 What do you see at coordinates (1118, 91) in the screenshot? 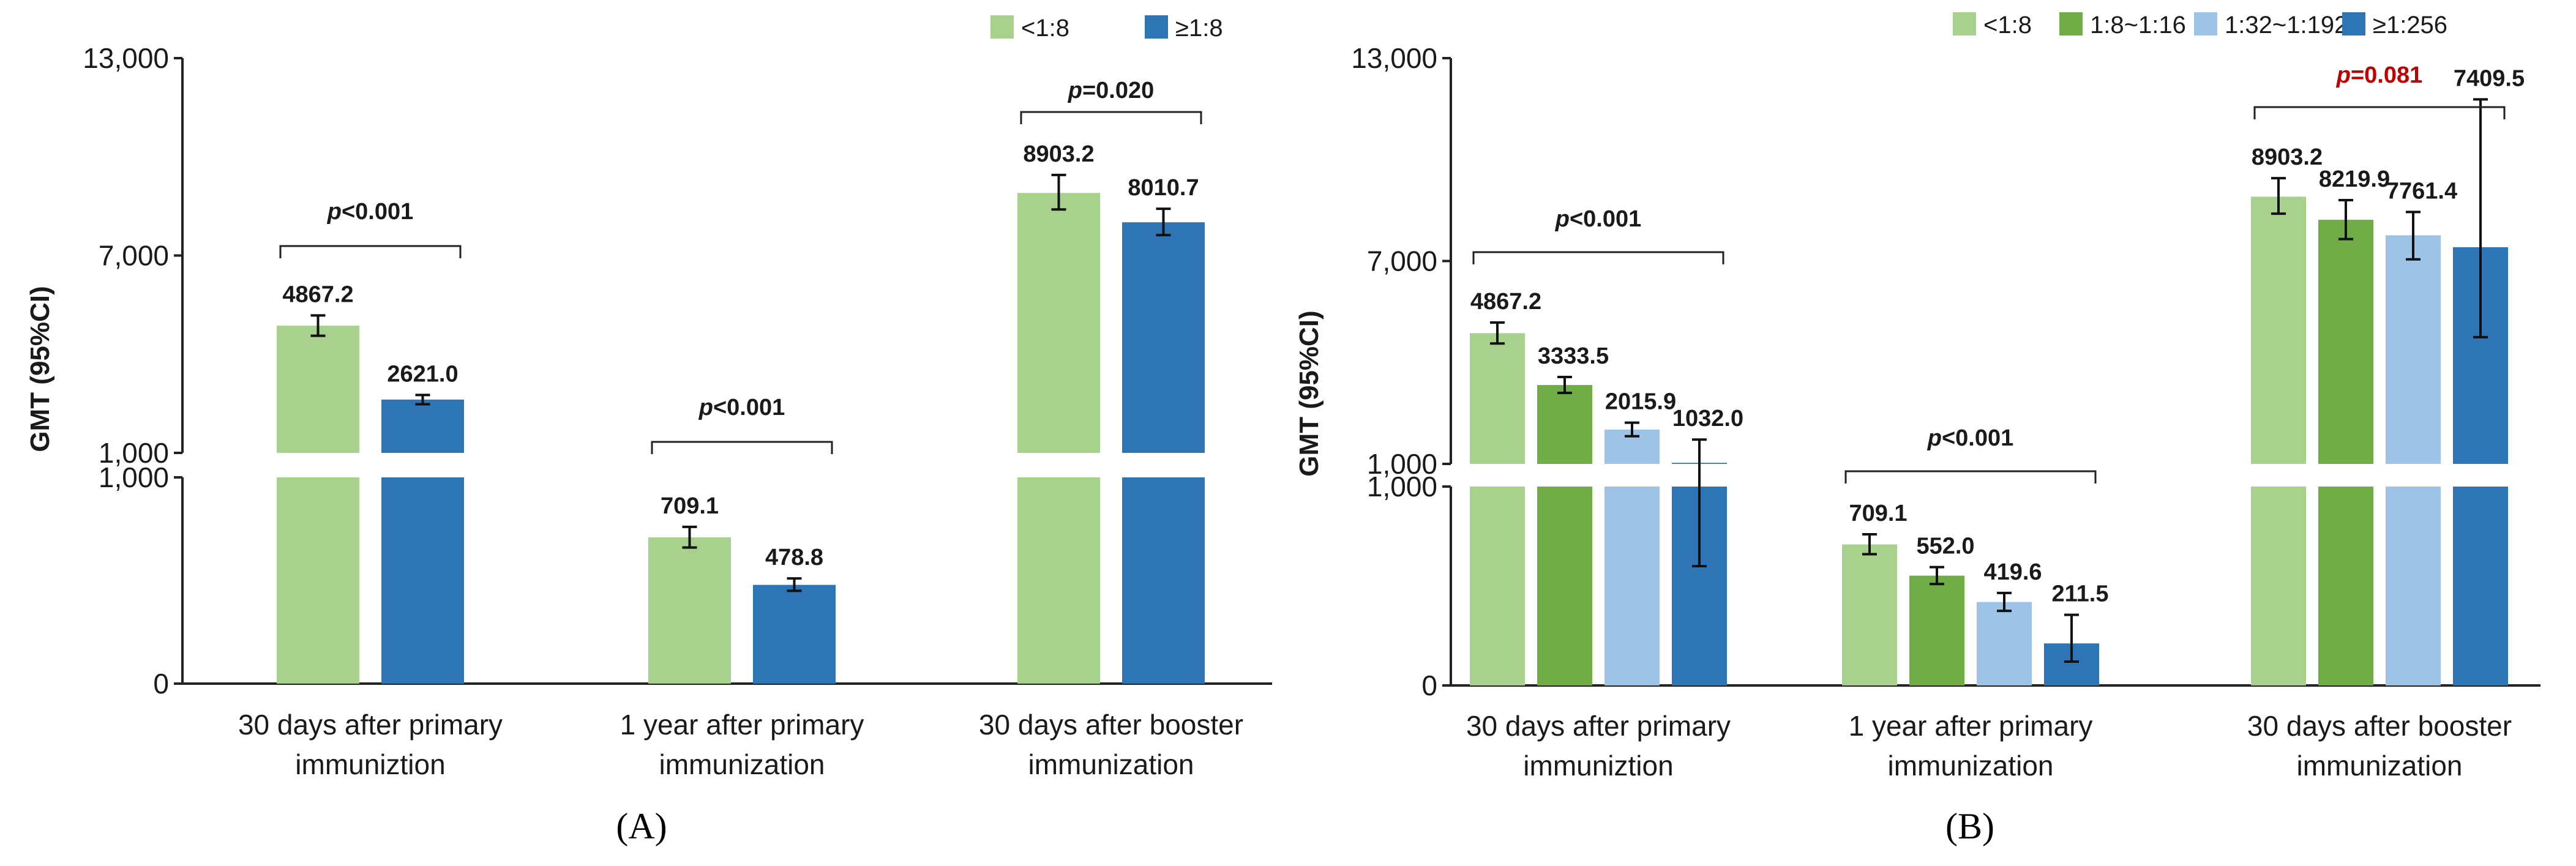
I see `p-value-text: =0.020` at bounding box center [1118, 91].